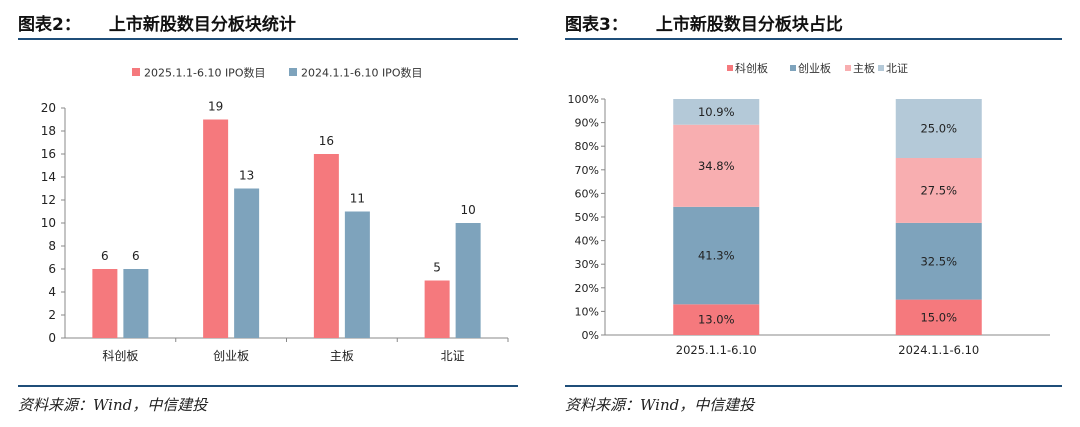 The height and width of the screenshot is (427, 1080). I want to click on right-source-note: 资料来源：Wind，中信建投, so click(660, 405).